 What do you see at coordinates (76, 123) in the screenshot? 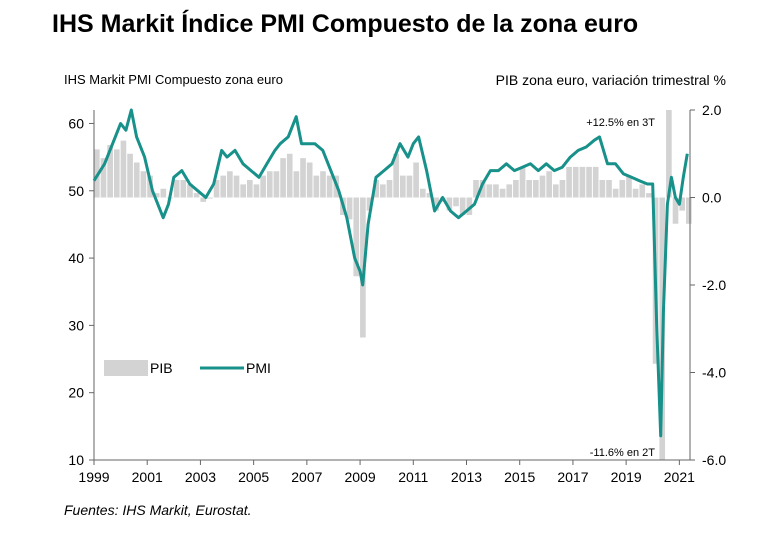
I see `left-tick-label: 60` at bounding box center [76, 123].